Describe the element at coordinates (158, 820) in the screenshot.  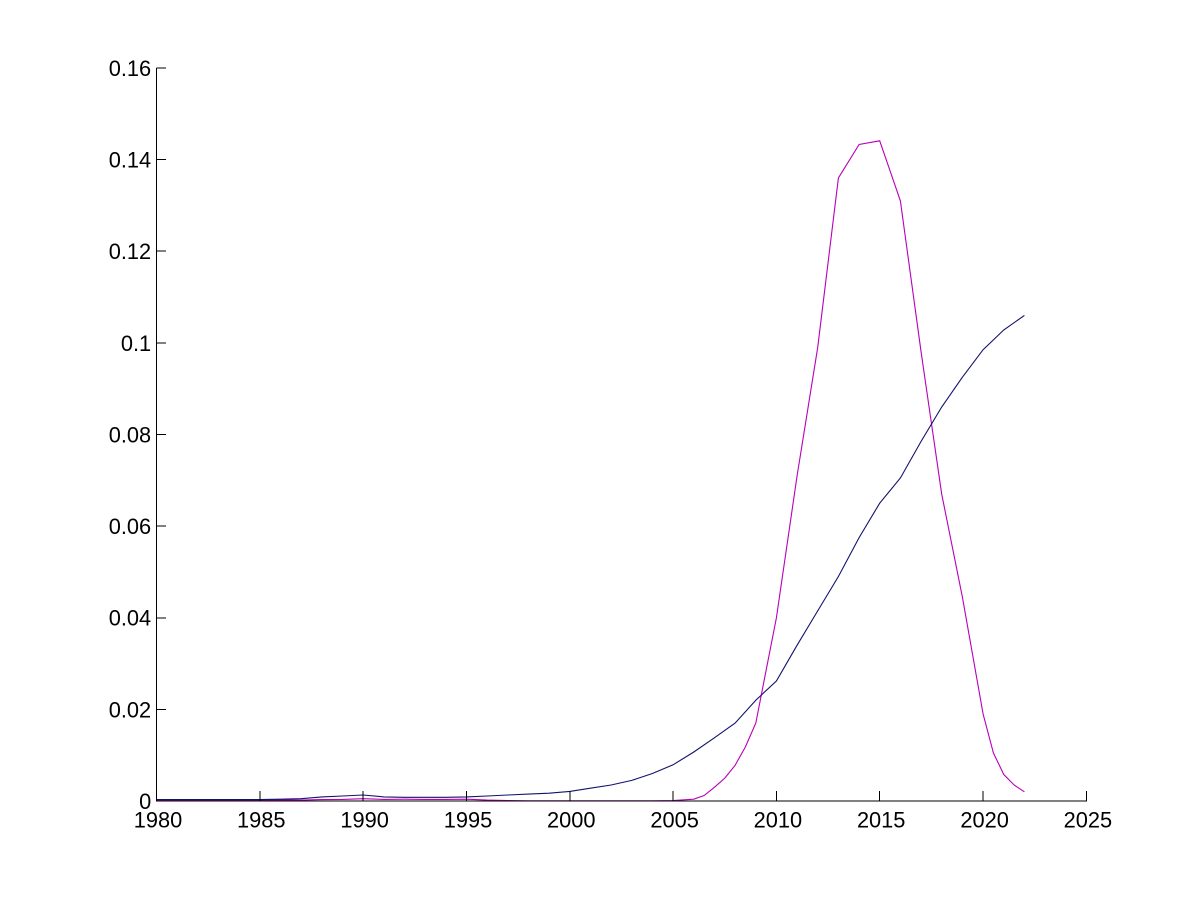
I see `svg-text: 1980` at that location.